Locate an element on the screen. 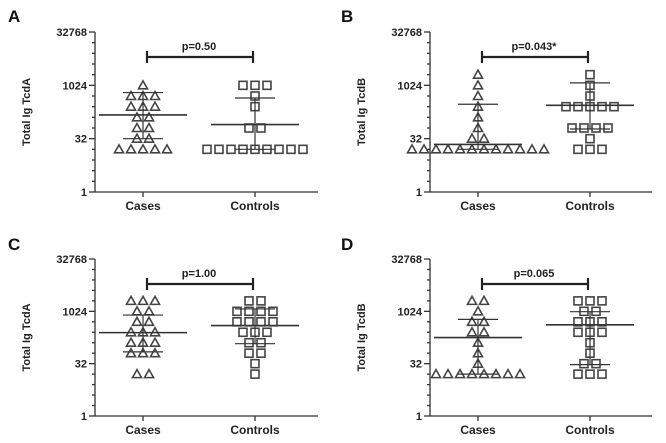 The width and height of the screenshot is (666, 443). p-value-label: p=0.065 is located at coordinates (534, 274).